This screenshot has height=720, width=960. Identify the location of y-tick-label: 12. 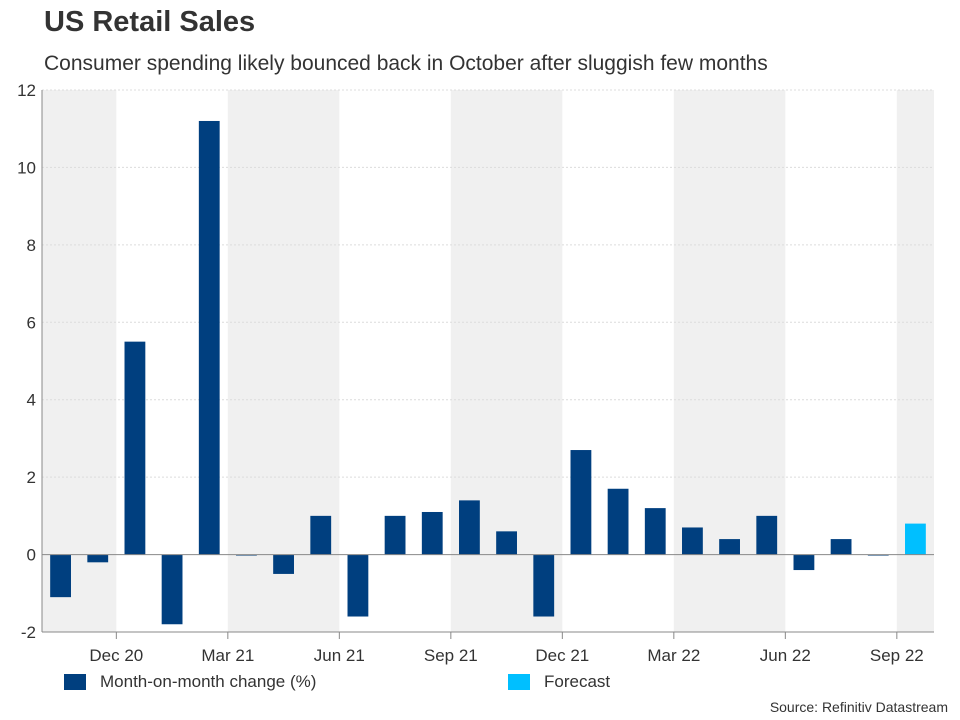
(26, 90).